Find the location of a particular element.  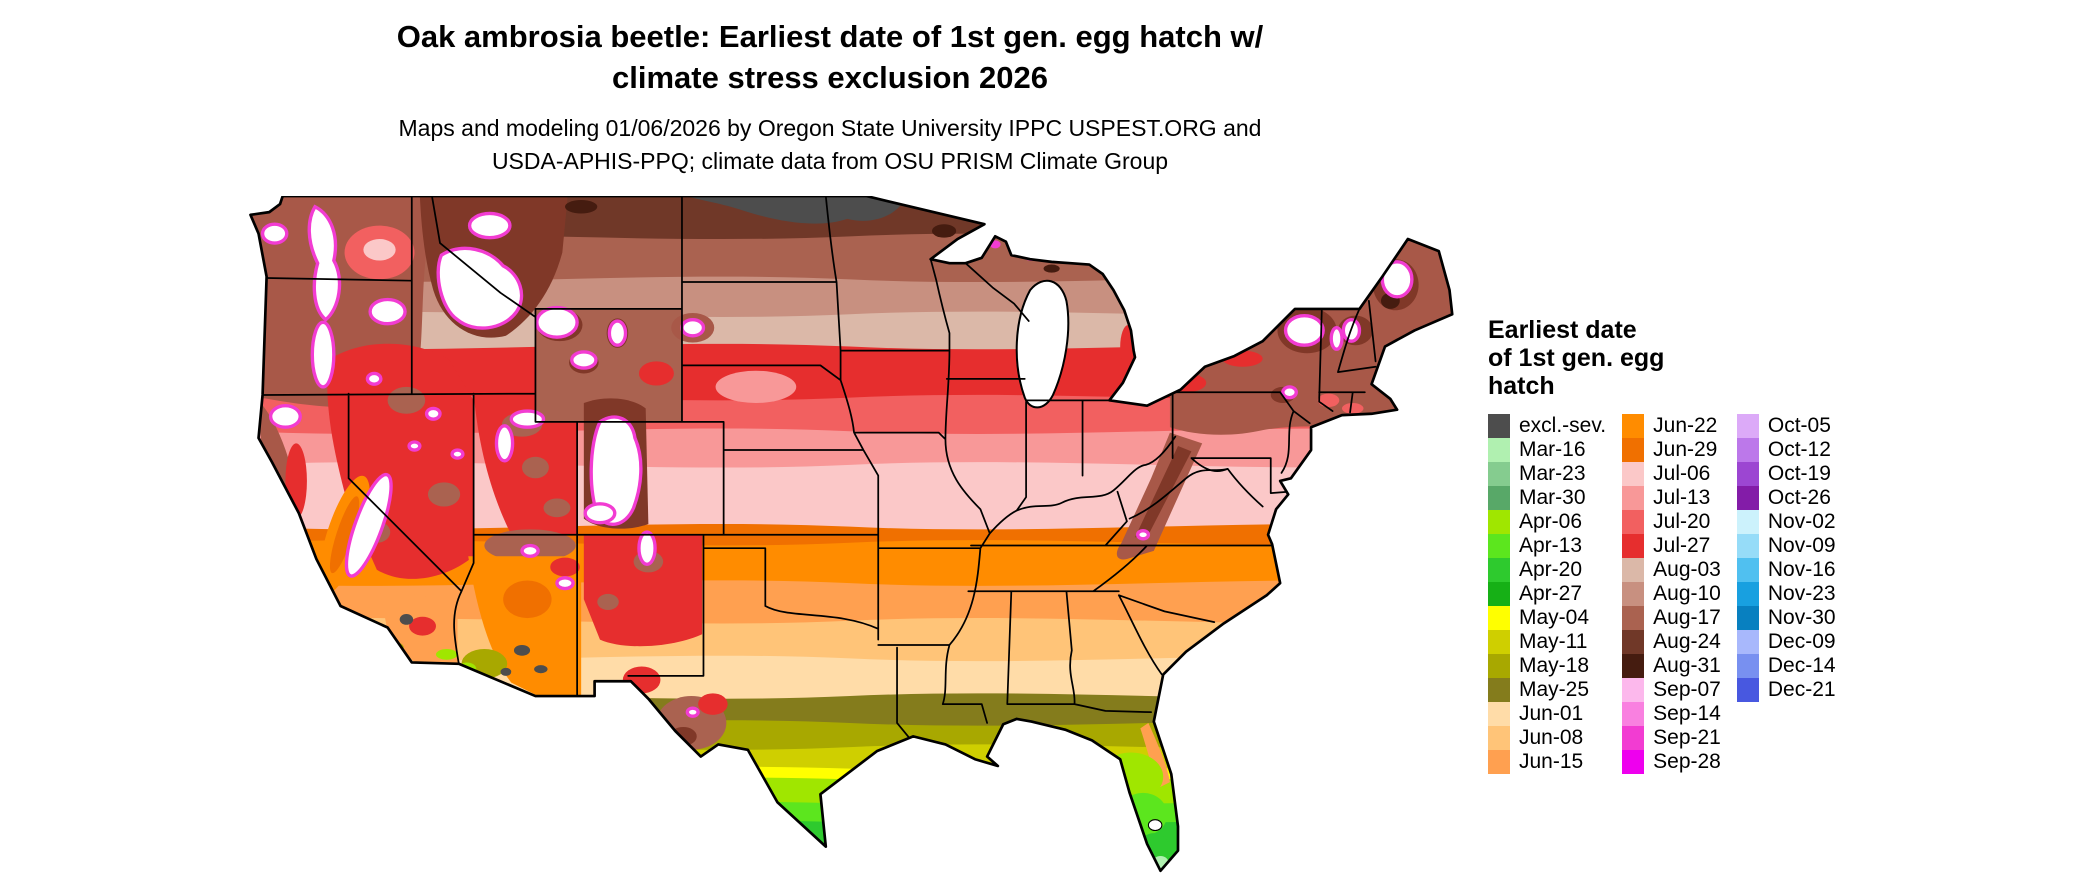

legend-entry: Jul-06 is located at coordinates (1671, 474).